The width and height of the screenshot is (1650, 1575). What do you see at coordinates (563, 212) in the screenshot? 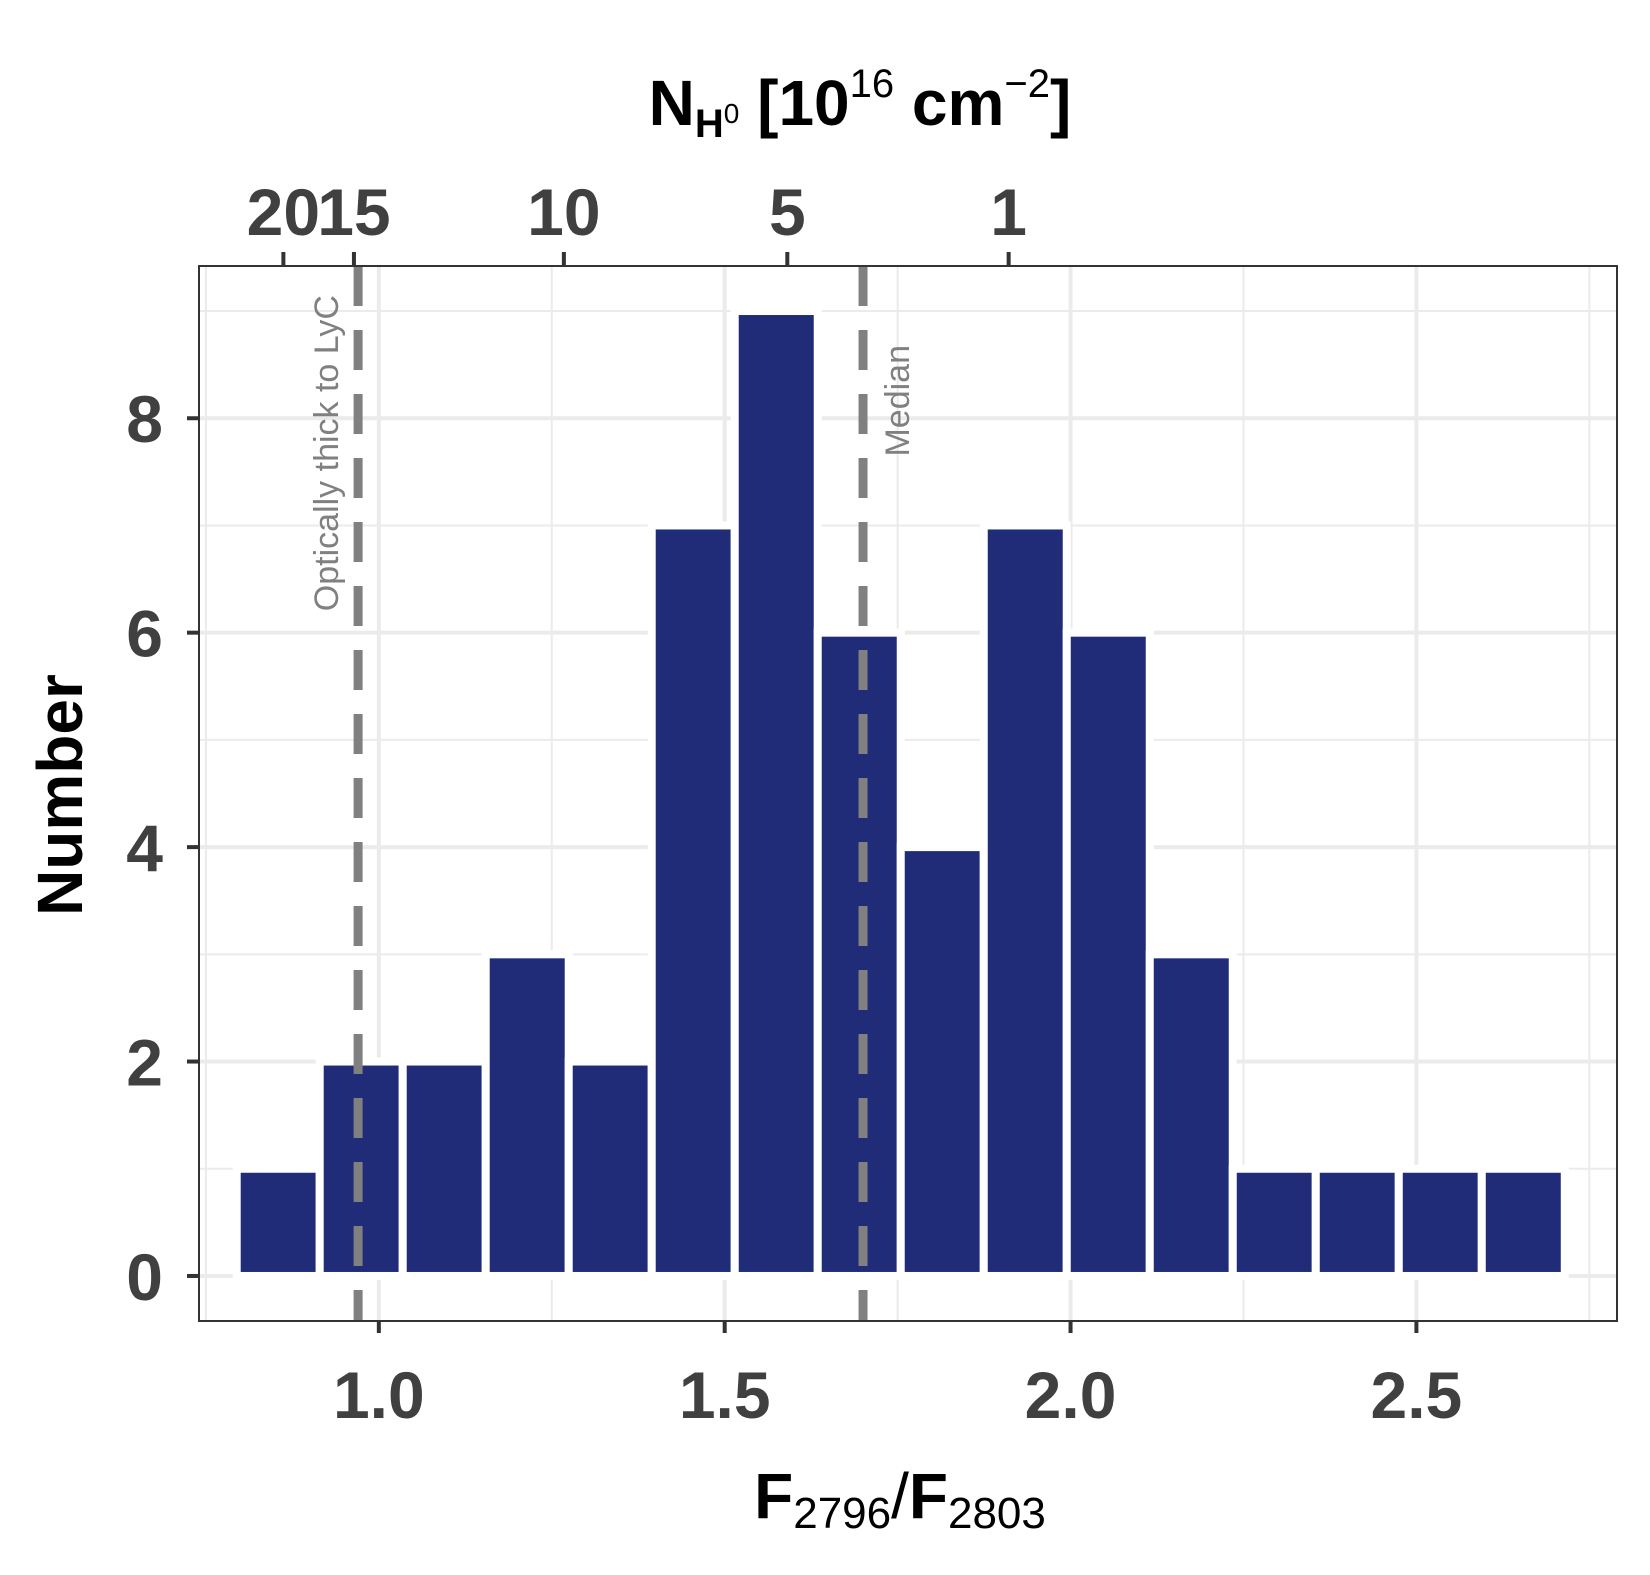
I see `top-tick-label: 10` at bounding box center [563, 212].